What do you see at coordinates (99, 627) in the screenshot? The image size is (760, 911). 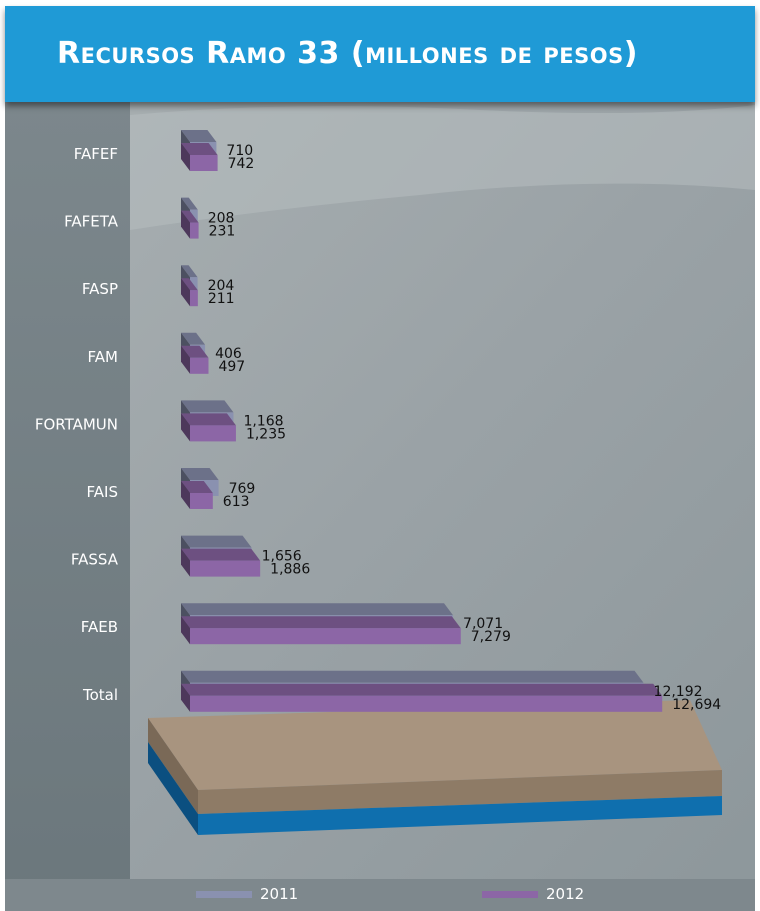 I see `category-label: FAEB` at bounding box center [99, 627].